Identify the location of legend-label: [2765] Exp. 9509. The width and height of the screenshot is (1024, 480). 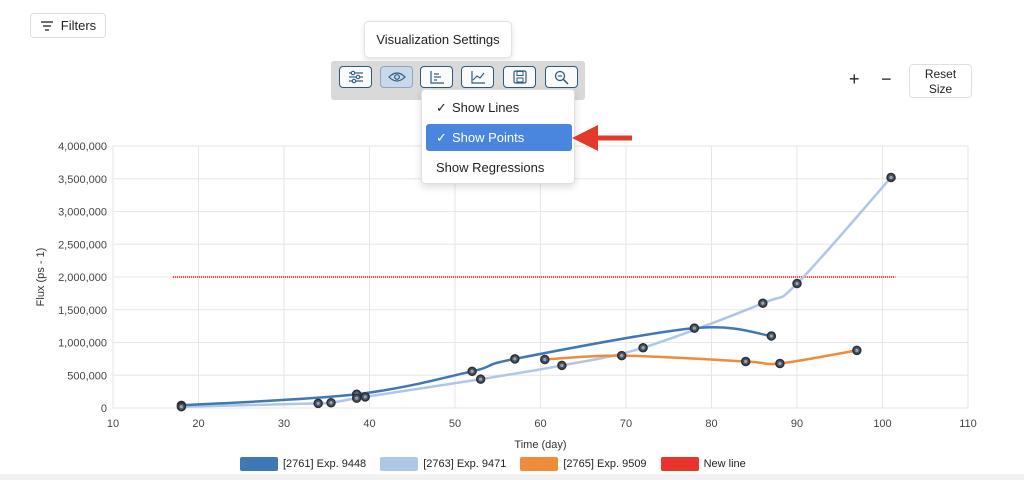
(605, 464).